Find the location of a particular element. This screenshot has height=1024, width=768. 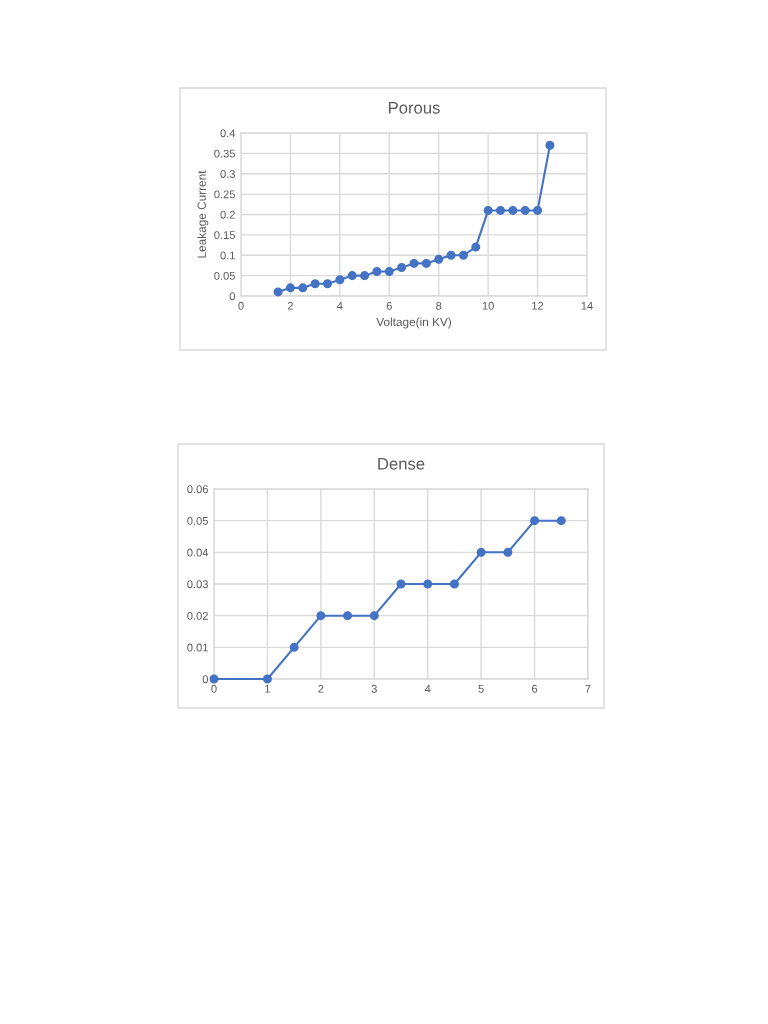

x-tick-label: 7 is located at coordinates (588, 688).